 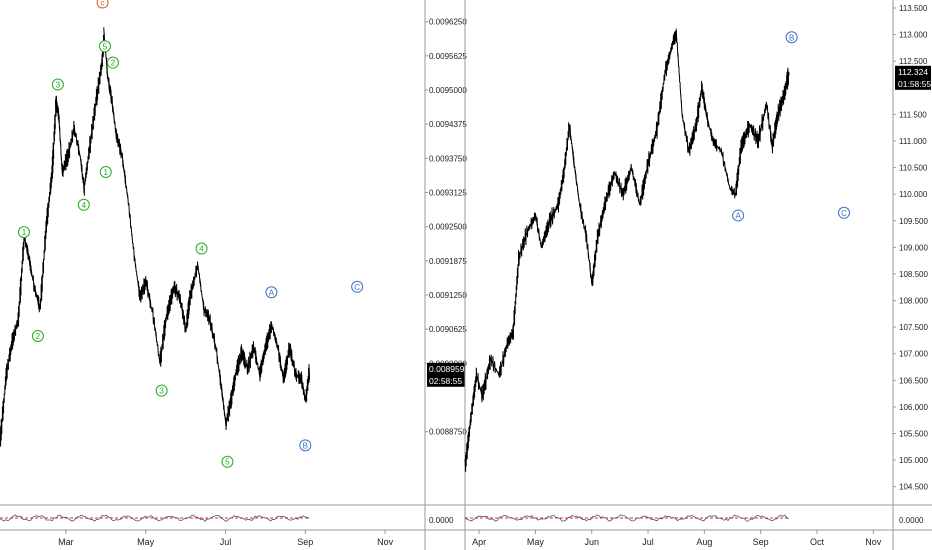 What do you see at coordinates (913, 460) in the screenshot?
I see `y-tick-label: 105.000` at bounding box center [913, 460].